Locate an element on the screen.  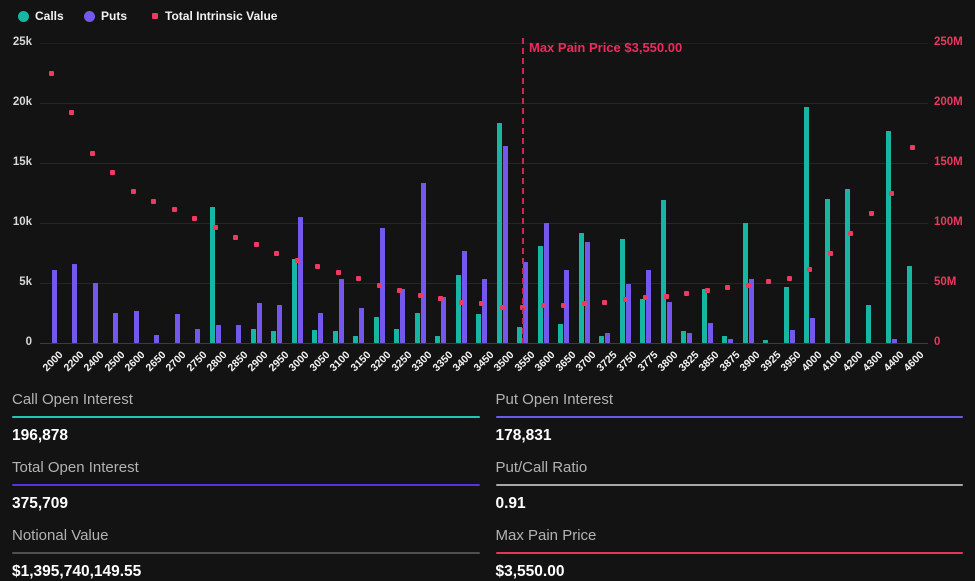
stat-value: 196,878 is located at coordinates (40, 435).